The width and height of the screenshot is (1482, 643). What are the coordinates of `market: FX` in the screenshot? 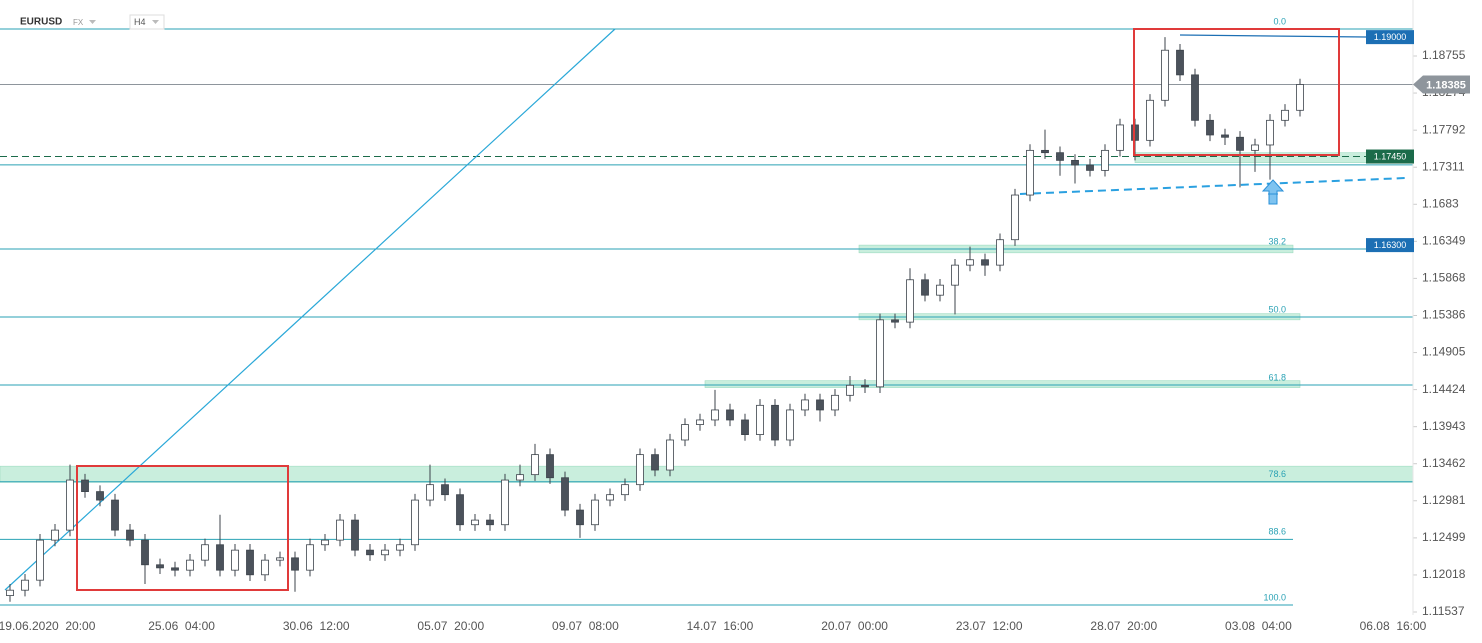 It's located at (78, 22).